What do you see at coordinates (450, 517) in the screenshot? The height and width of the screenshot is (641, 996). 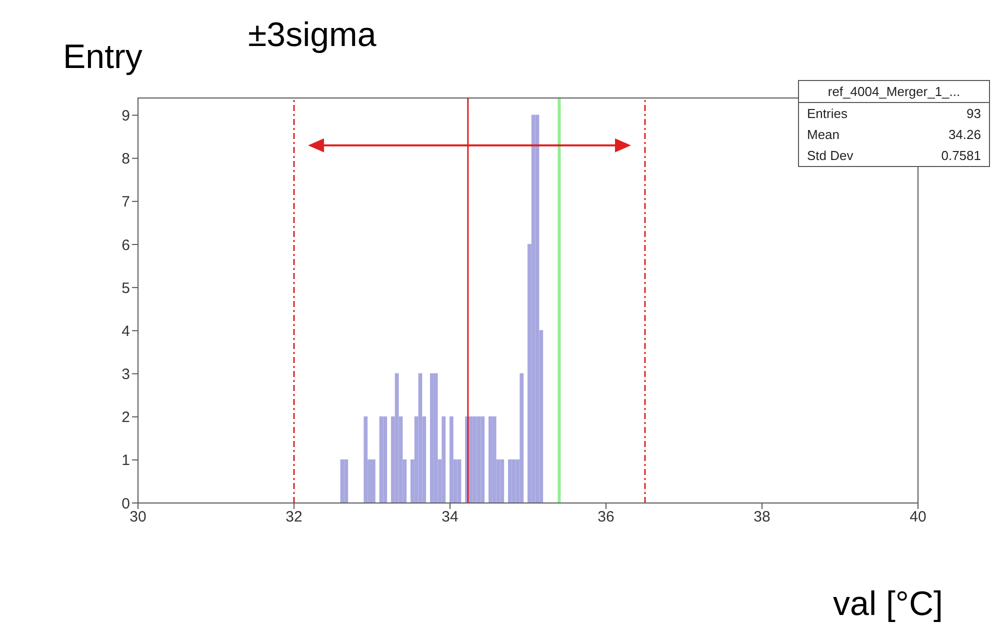 I see `x-tick-label: 34` at bounding box center [450, 517].